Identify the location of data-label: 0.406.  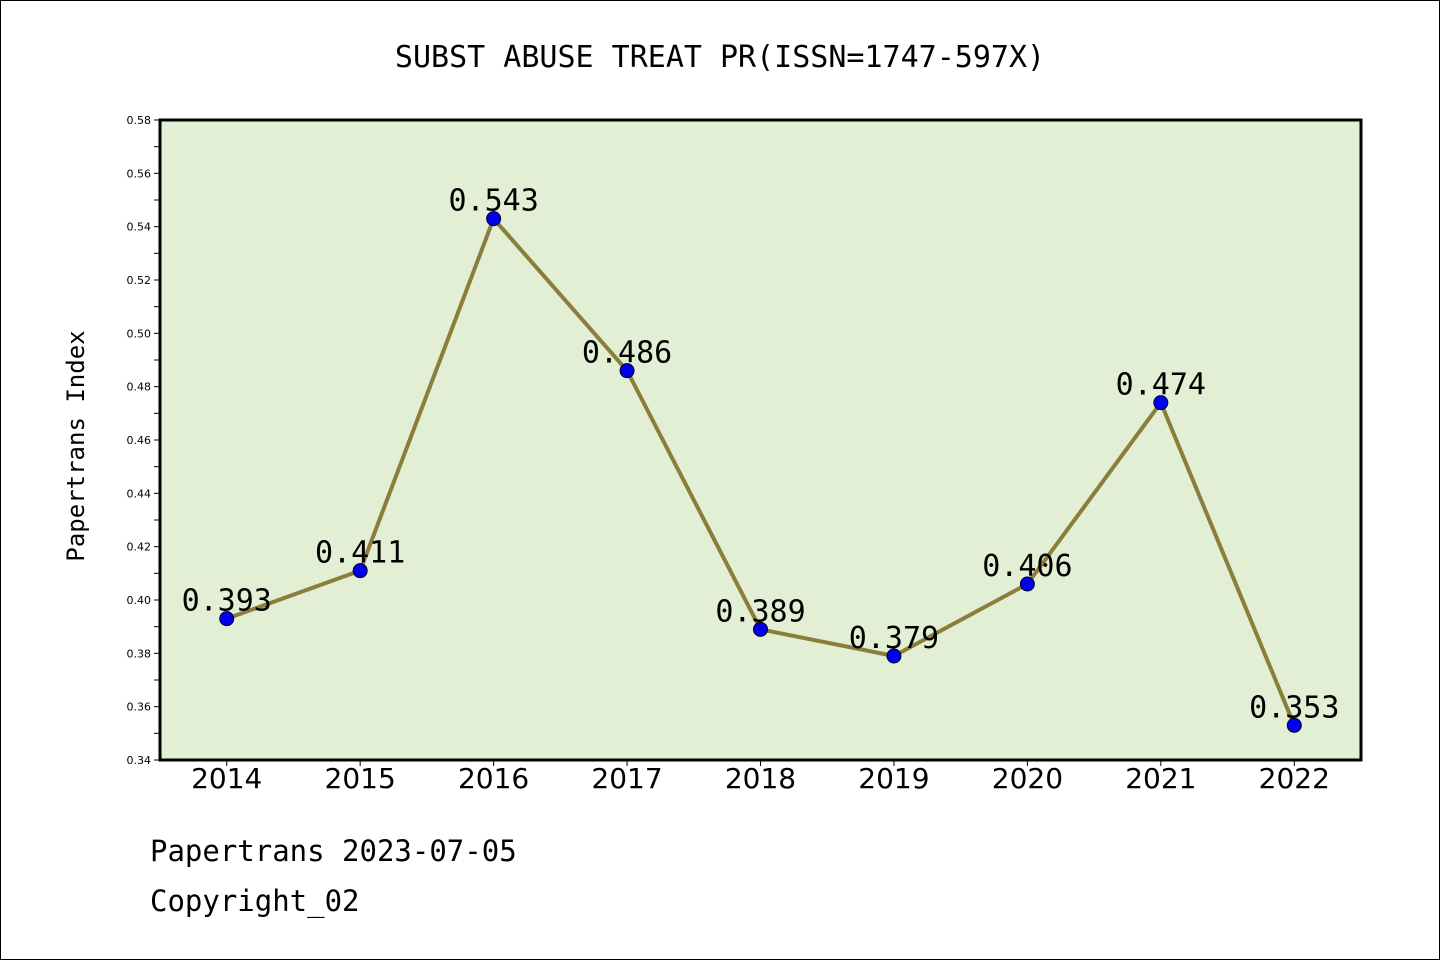
(1027, 566).